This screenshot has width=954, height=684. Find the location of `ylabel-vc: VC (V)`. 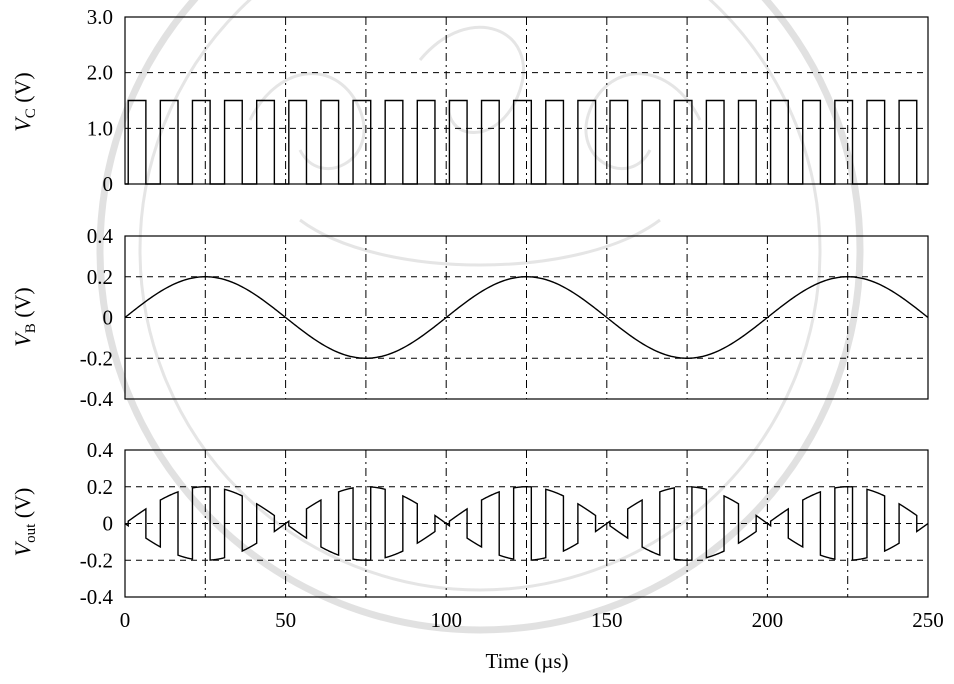

ylabel-vc: VC (V) is located at coordinates (24, 102).